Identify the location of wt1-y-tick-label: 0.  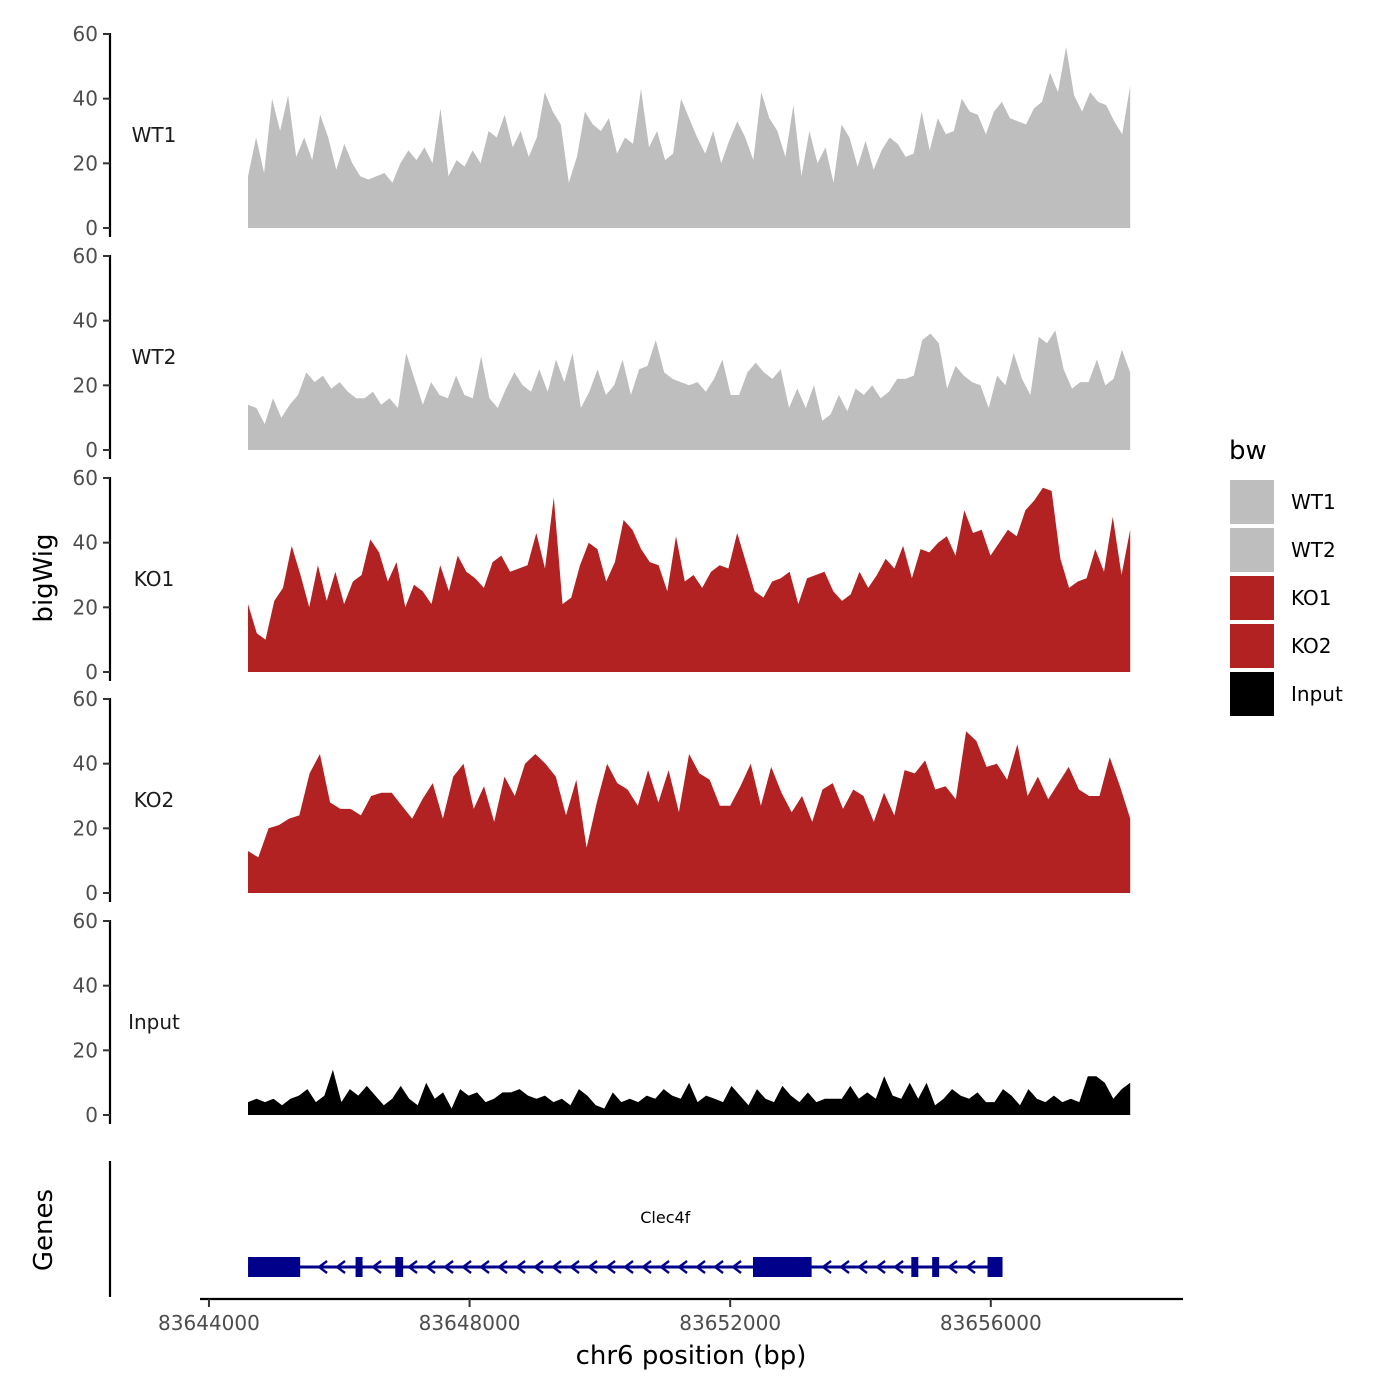
(91, 228).